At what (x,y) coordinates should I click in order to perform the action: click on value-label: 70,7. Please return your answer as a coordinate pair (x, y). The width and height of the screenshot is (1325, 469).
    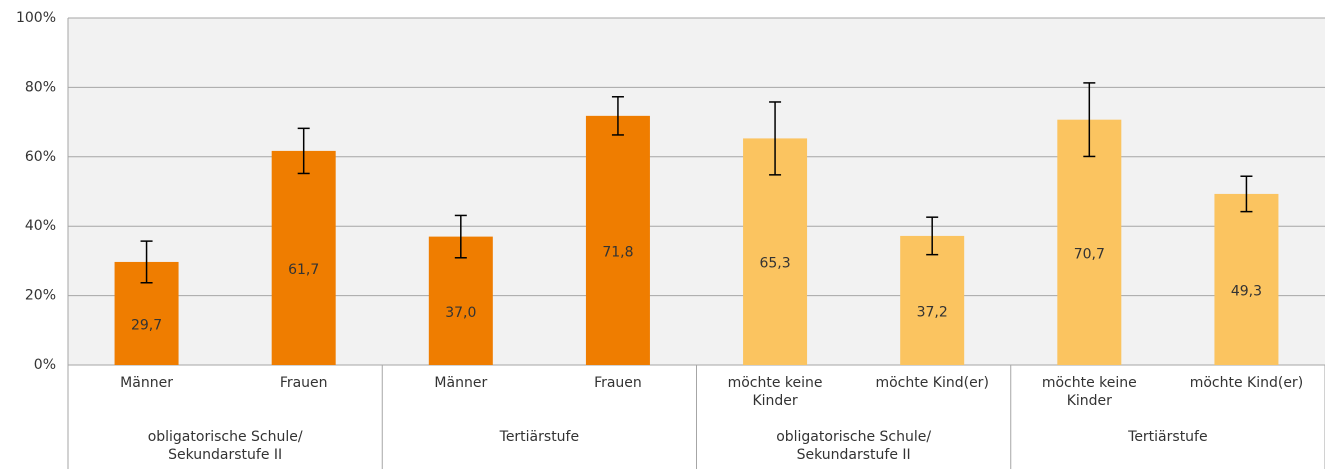
    Looking at the image, I should click on (1089, 254).